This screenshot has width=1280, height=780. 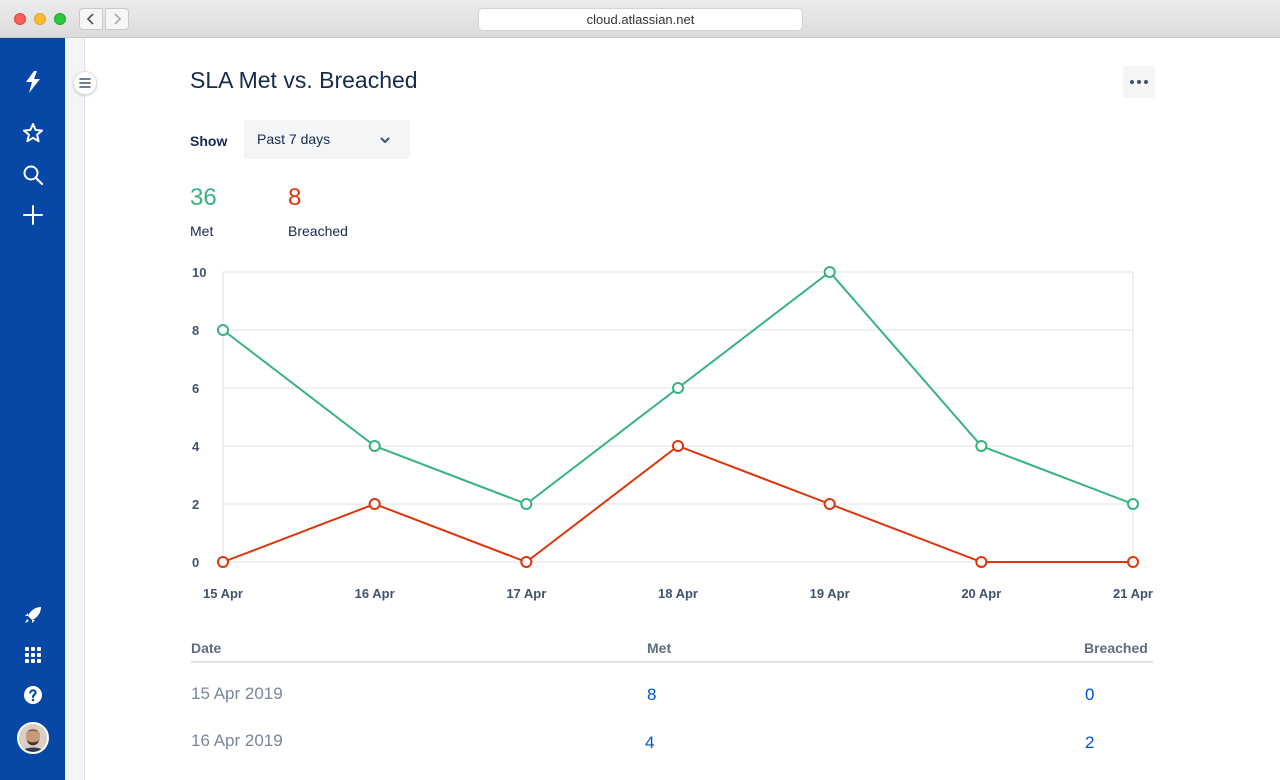 I want to click on back-button, so click(x=91, y=19).